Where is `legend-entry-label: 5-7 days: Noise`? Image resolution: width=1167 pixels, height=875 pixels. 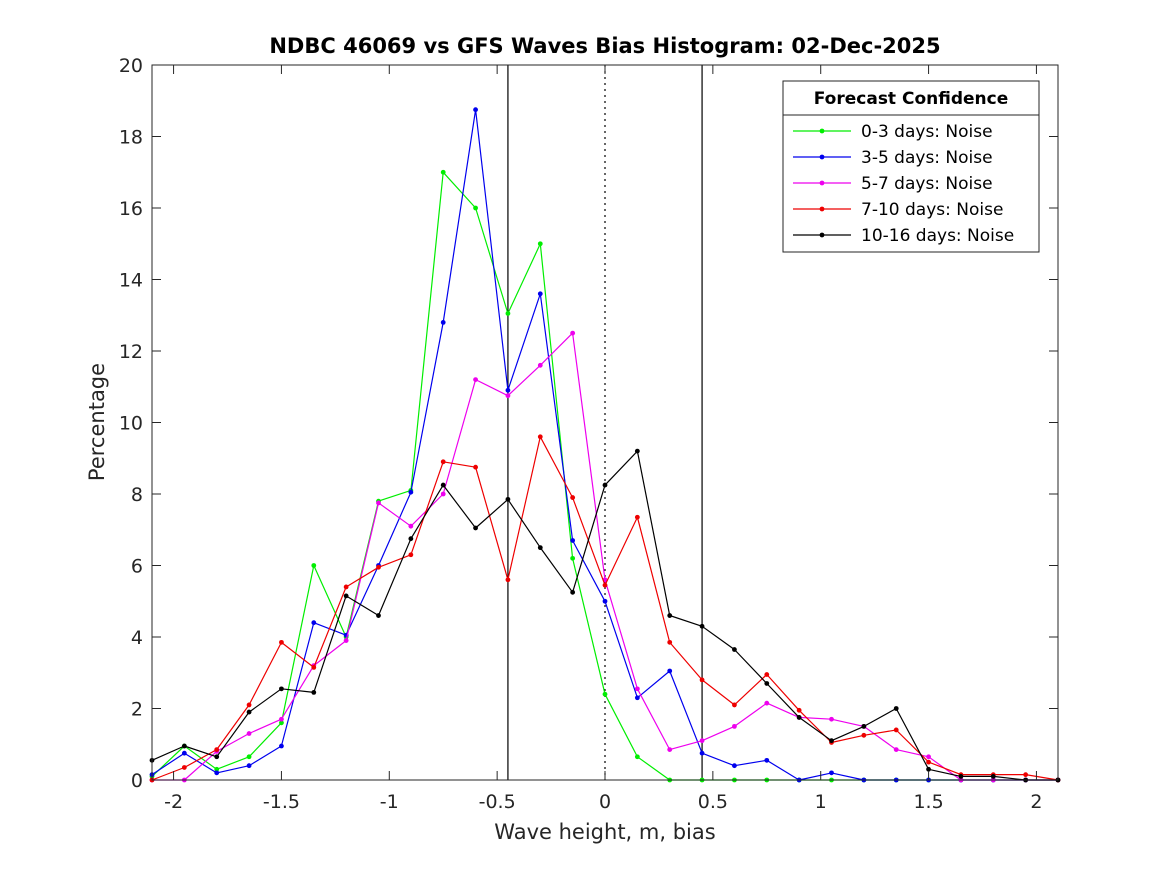
legend-entry-label: 5-7 days: Noise is located at coordinates (927, 184).